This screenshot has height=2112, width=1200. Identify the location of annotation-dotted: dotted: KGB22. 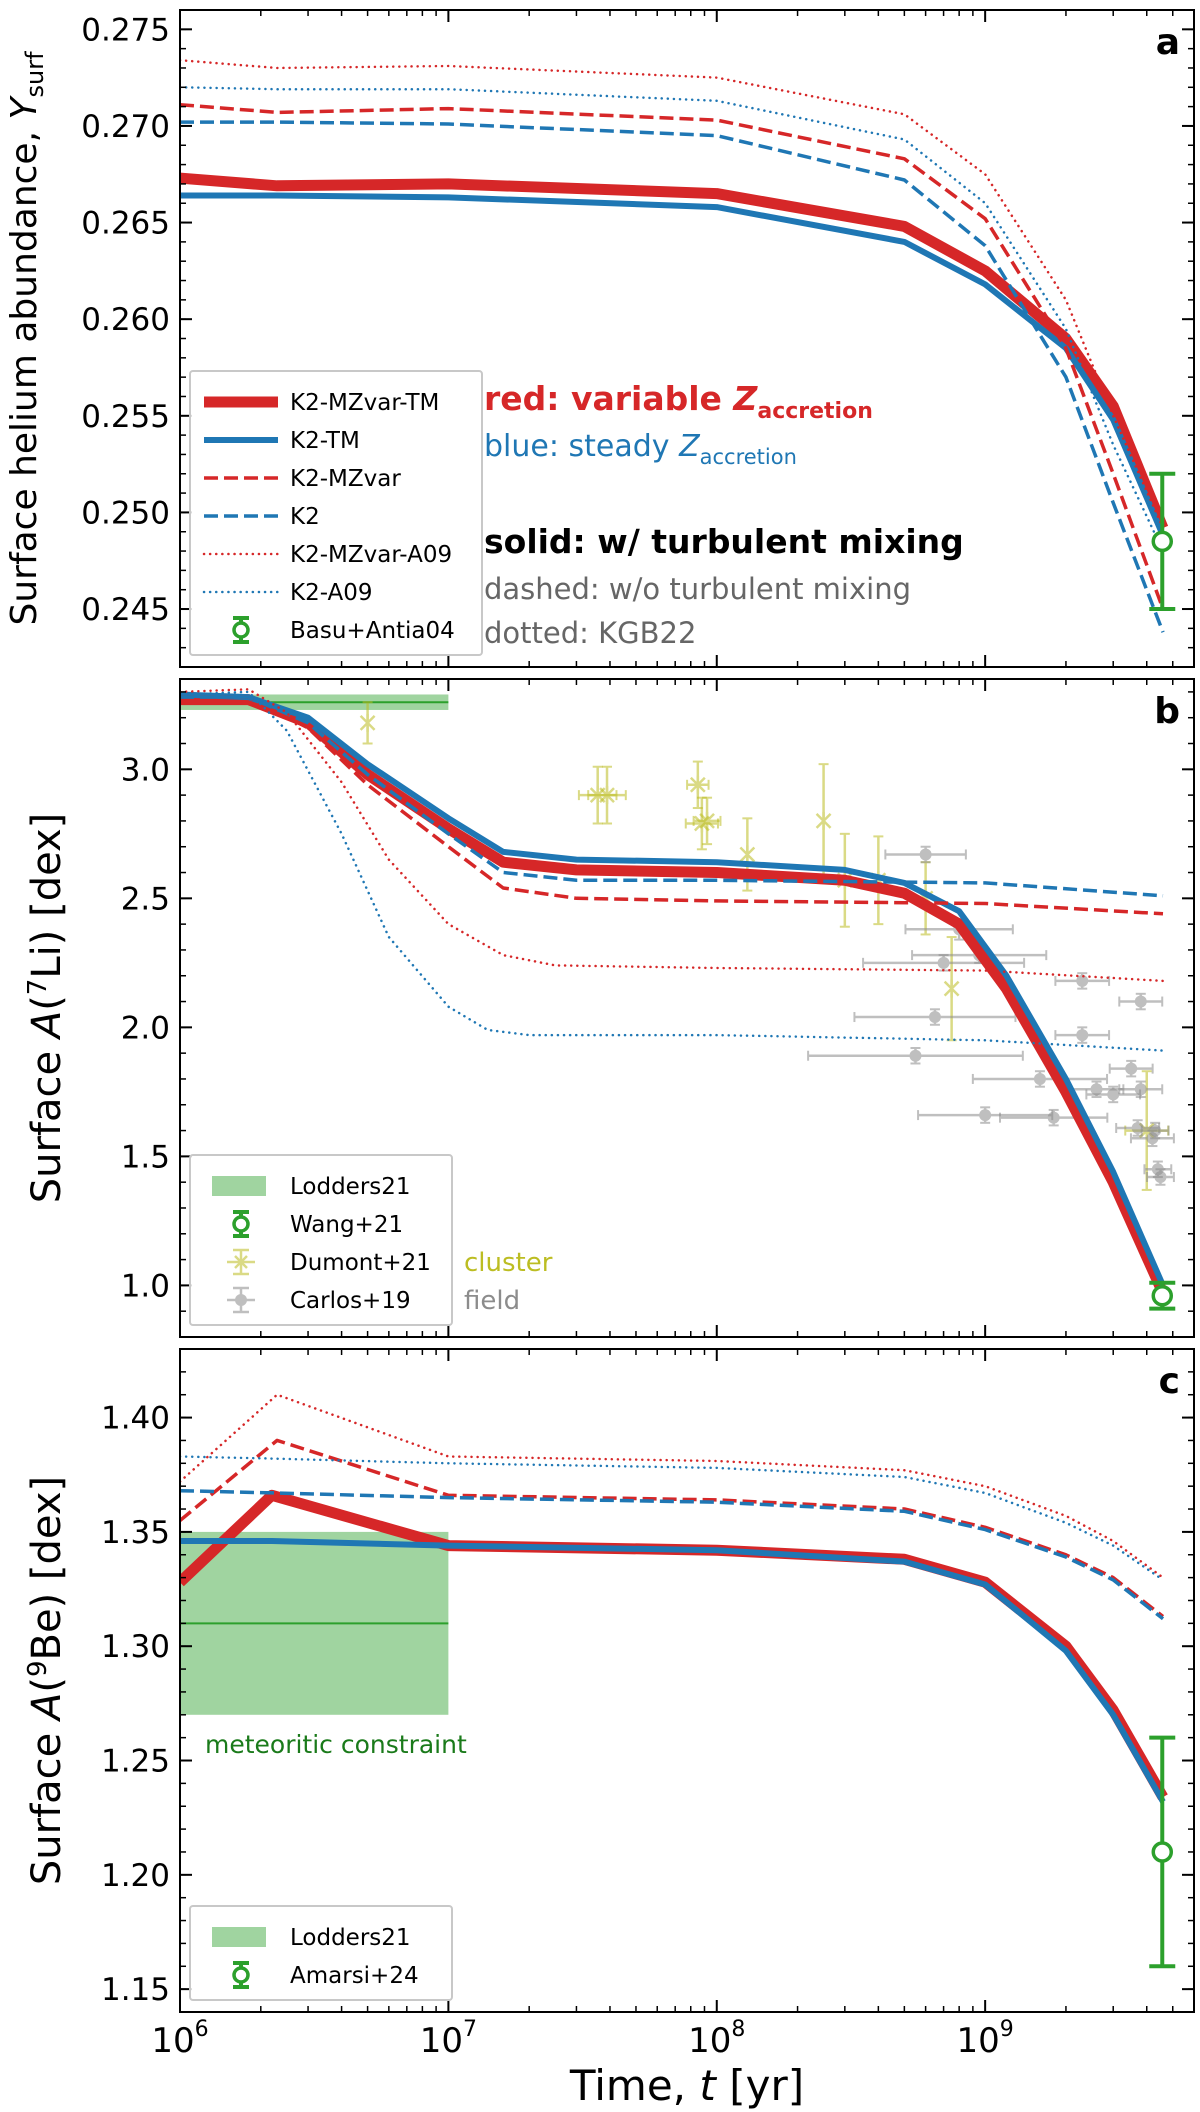
(590, 633).